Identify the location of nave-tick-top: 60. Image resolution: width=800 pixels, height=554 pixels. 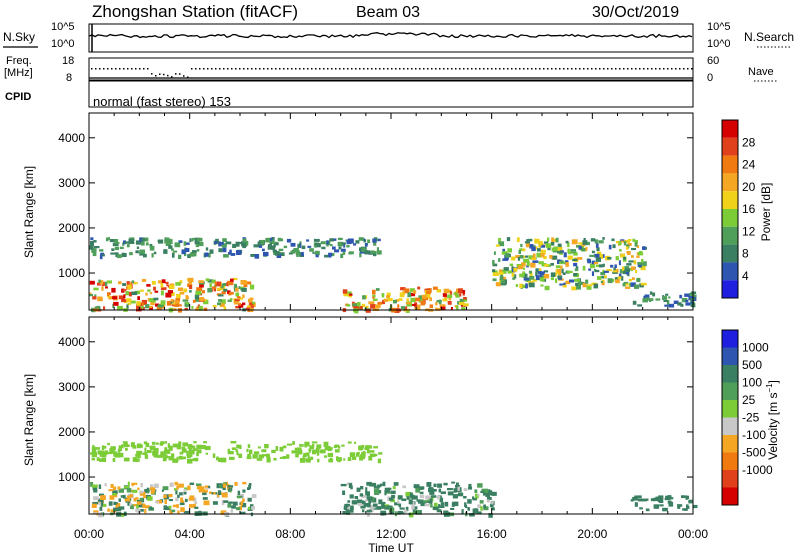
(713, 61).